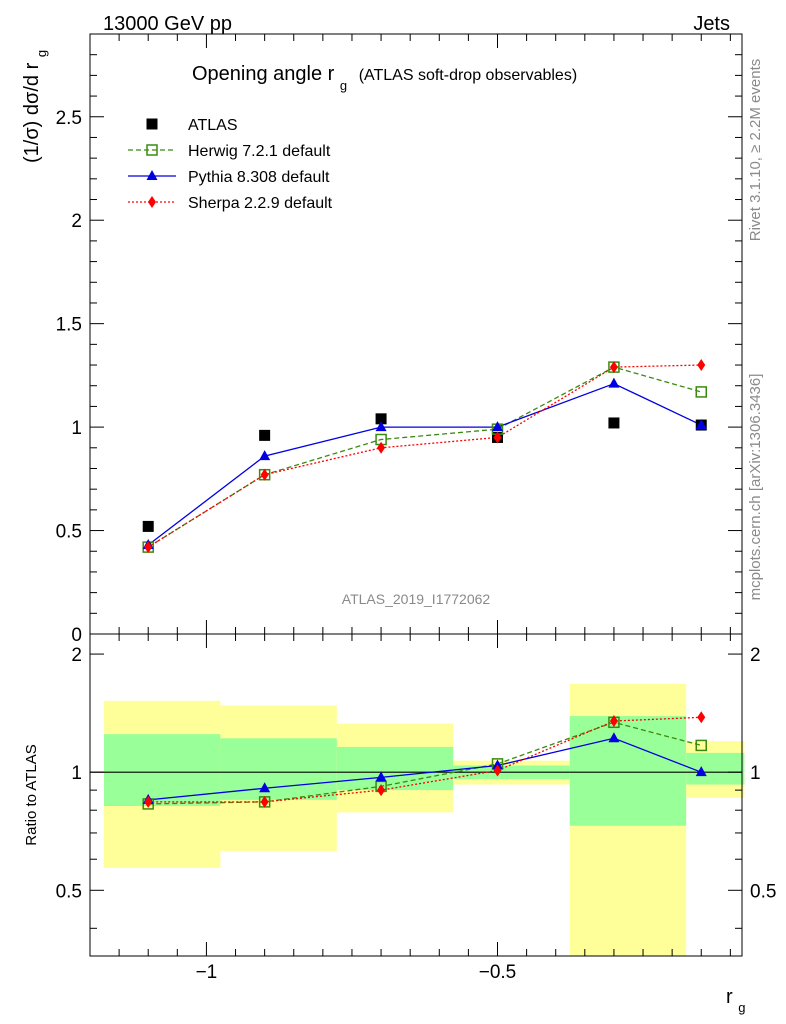 The image size is (786, 1024). What do you see at coordinates (729, 997) in the screenshot?
I see `x-axis-label-text: r` at bounding box center [729, 997].